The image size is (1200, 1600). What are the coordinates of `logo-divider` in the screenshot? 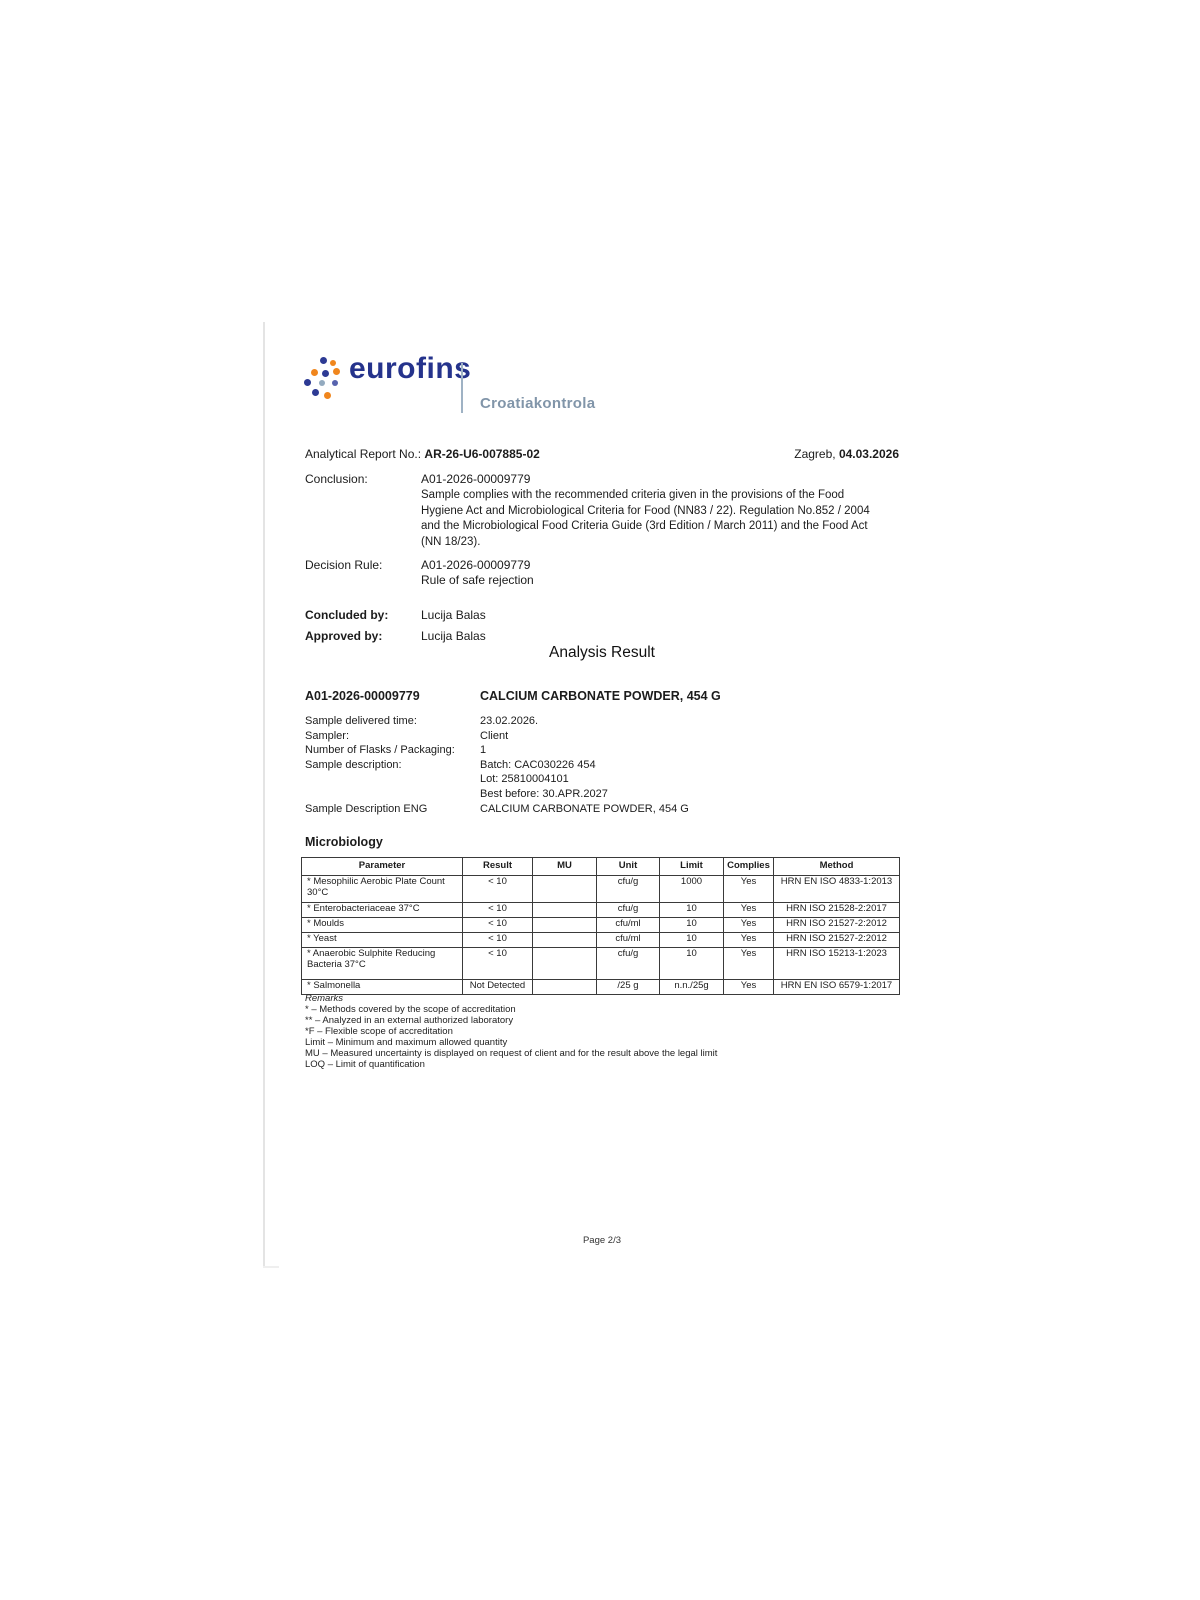 It's located at (462, 388).